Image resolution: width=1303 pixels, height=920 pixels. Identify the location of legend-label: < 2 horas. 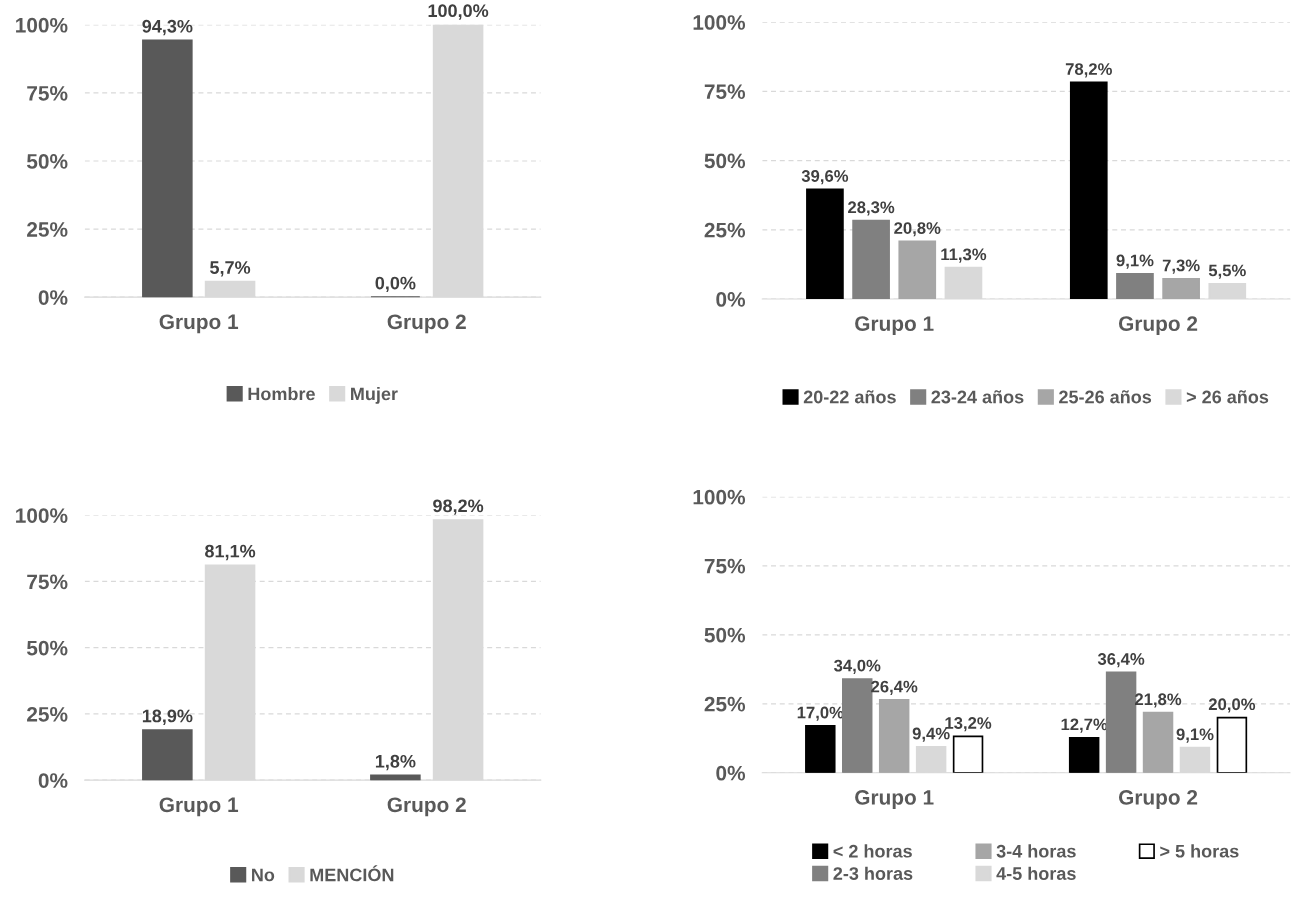
(872, 851).